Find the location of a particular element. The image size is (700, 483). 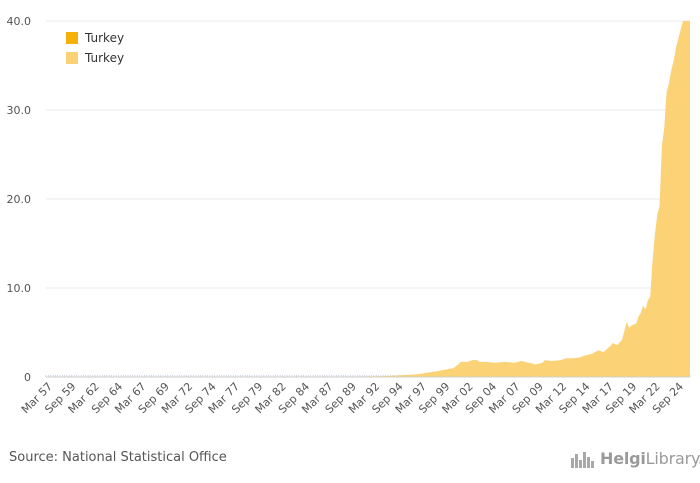

source-note: Source: National Statistical Office is located at coordinates (118, 457).